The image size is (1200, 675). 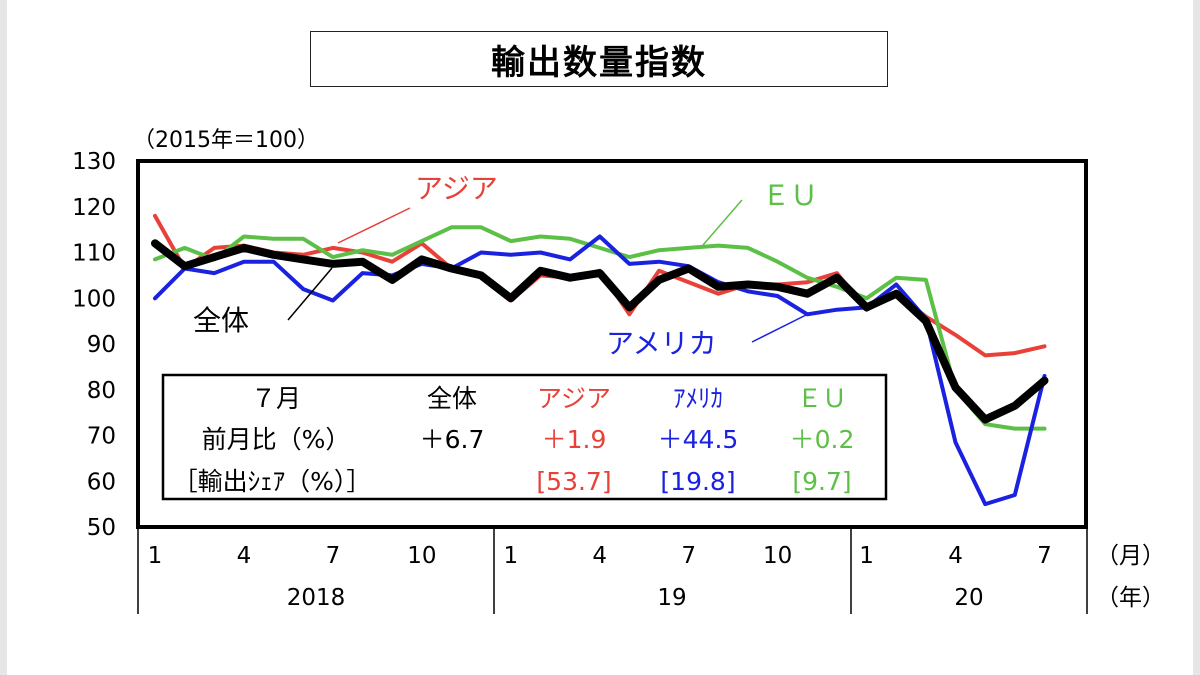 What do you see at coordinates (101, 345) in the screenshot?
I see `y-tick-label: 90` at bounding box center [101, 345].